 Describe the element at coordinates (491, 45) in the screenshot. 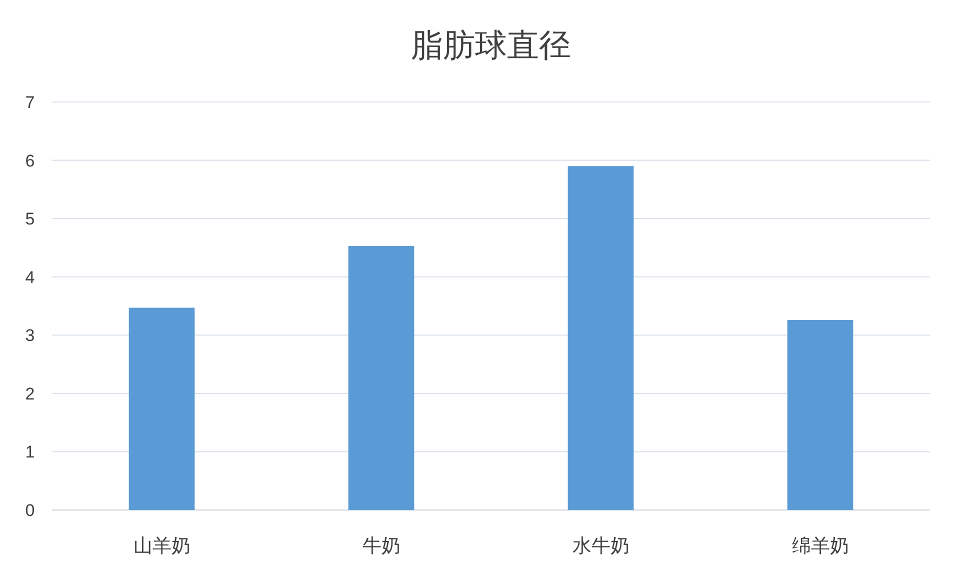

I see `title: 脂肪球直径` at that location.